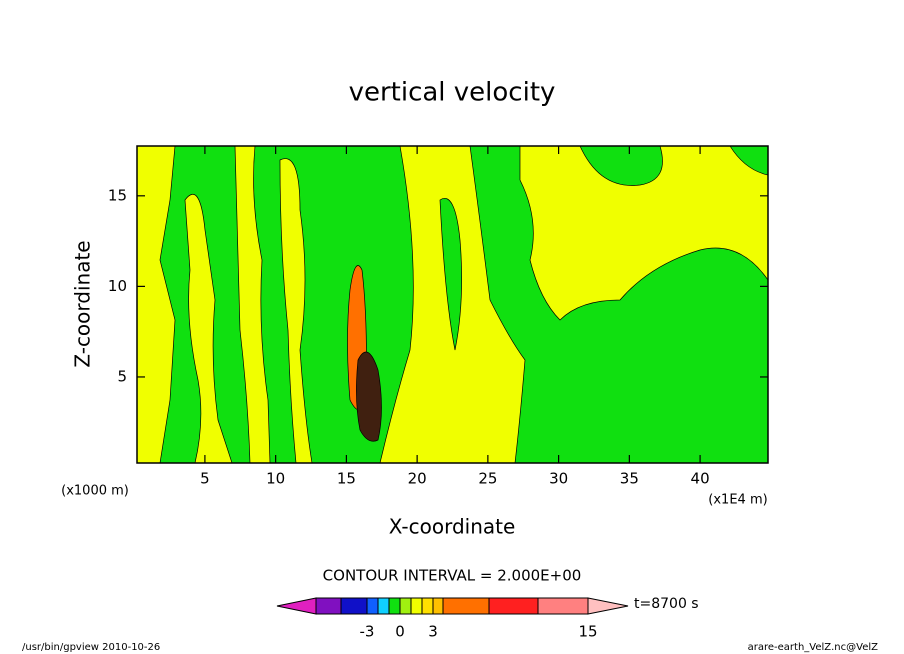 The width and height of the screenshot is (904, 654). Describe the element at coordinates (587, 632) in the screenshot. I see `colorbar-label: 15` at that location.